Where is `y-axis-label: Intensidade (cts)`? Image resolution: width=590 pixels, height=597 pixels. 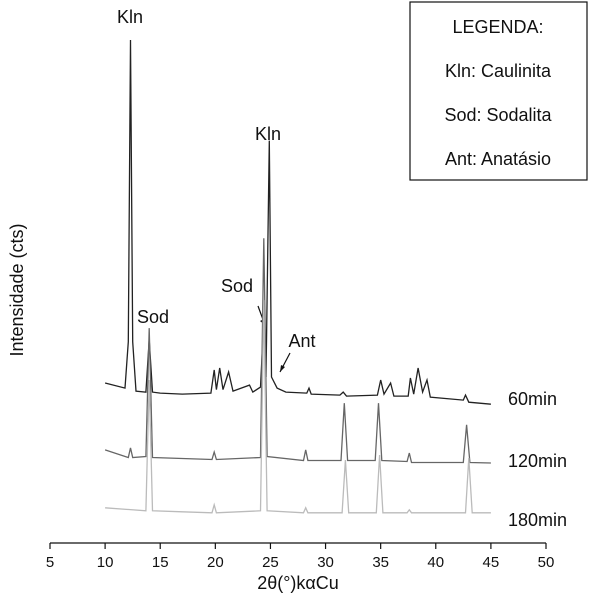
y-axis-label: Intensidade (cts) is located at coordinates (17, 289).